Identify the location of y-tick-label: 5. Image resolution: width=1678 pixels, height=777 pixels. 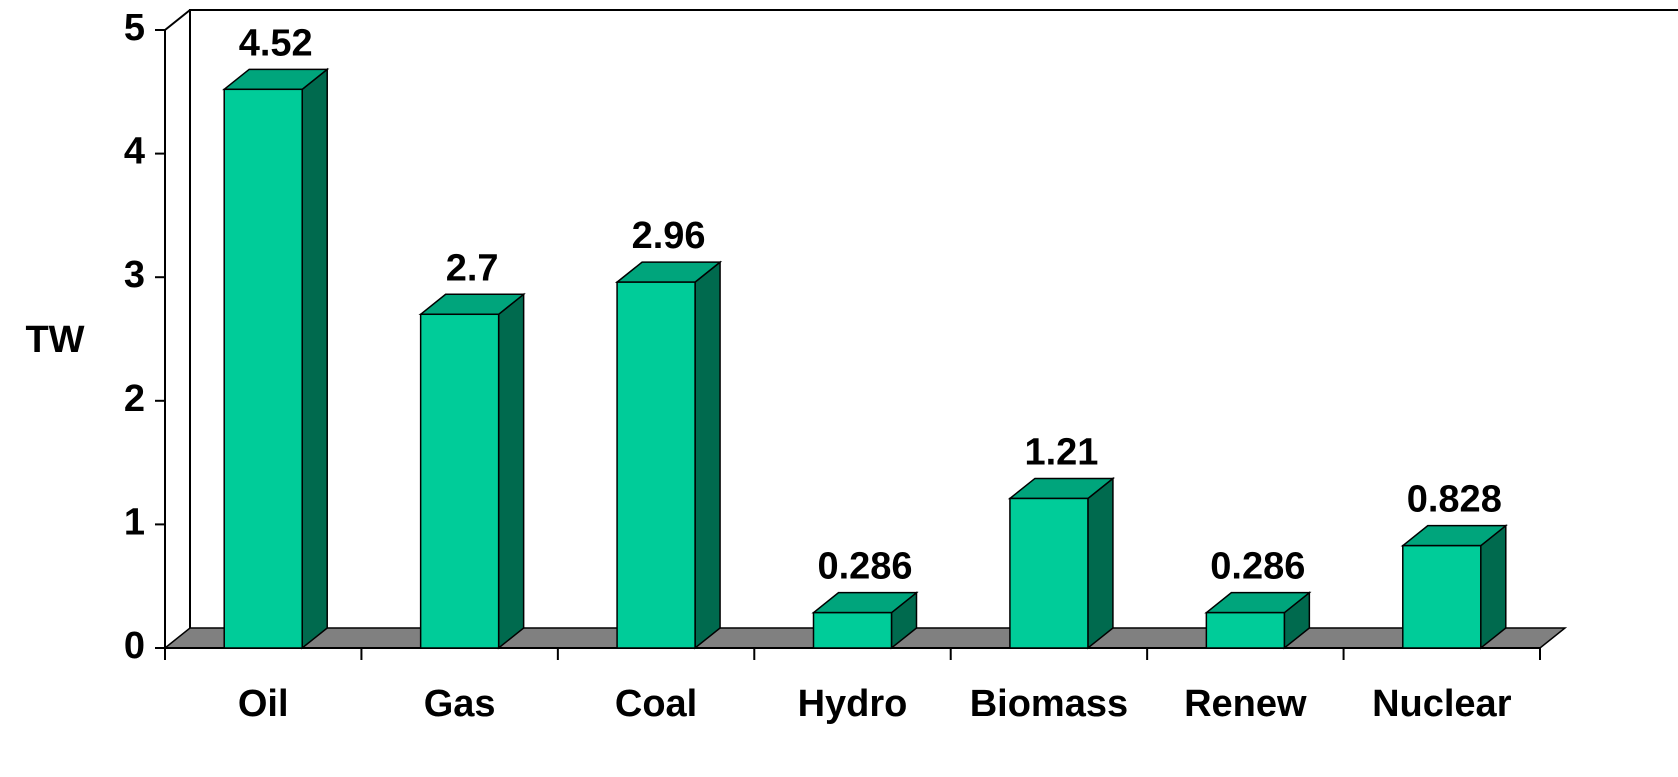
(134, 28).